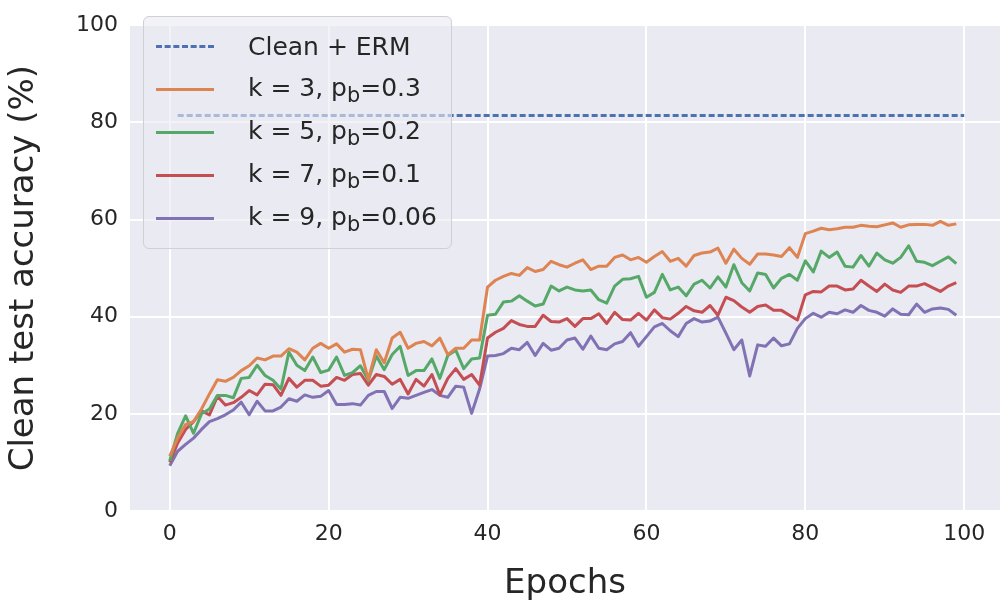  I want to click on legend-label: k = 3, p$_{b}$=0.3, so click(334, 89).